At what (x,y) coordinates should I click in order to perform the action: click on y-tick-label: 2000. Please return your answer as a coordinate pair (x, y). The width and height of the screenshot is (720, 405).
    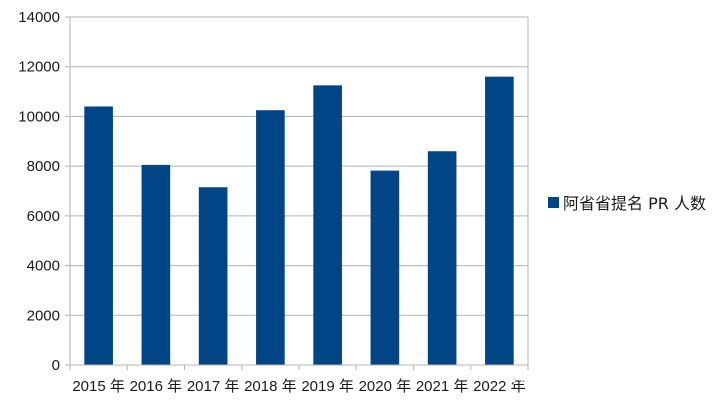
    Looking at the image, I should click on (43, 315).